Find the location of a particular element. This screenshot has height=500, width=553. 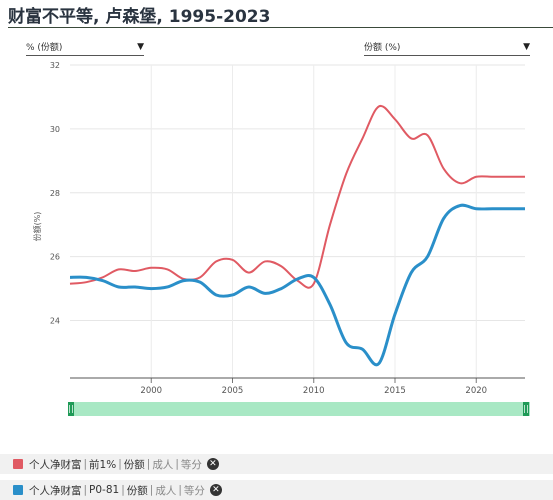

x-tick-label: 2000 is located at coordinates (151, 391).